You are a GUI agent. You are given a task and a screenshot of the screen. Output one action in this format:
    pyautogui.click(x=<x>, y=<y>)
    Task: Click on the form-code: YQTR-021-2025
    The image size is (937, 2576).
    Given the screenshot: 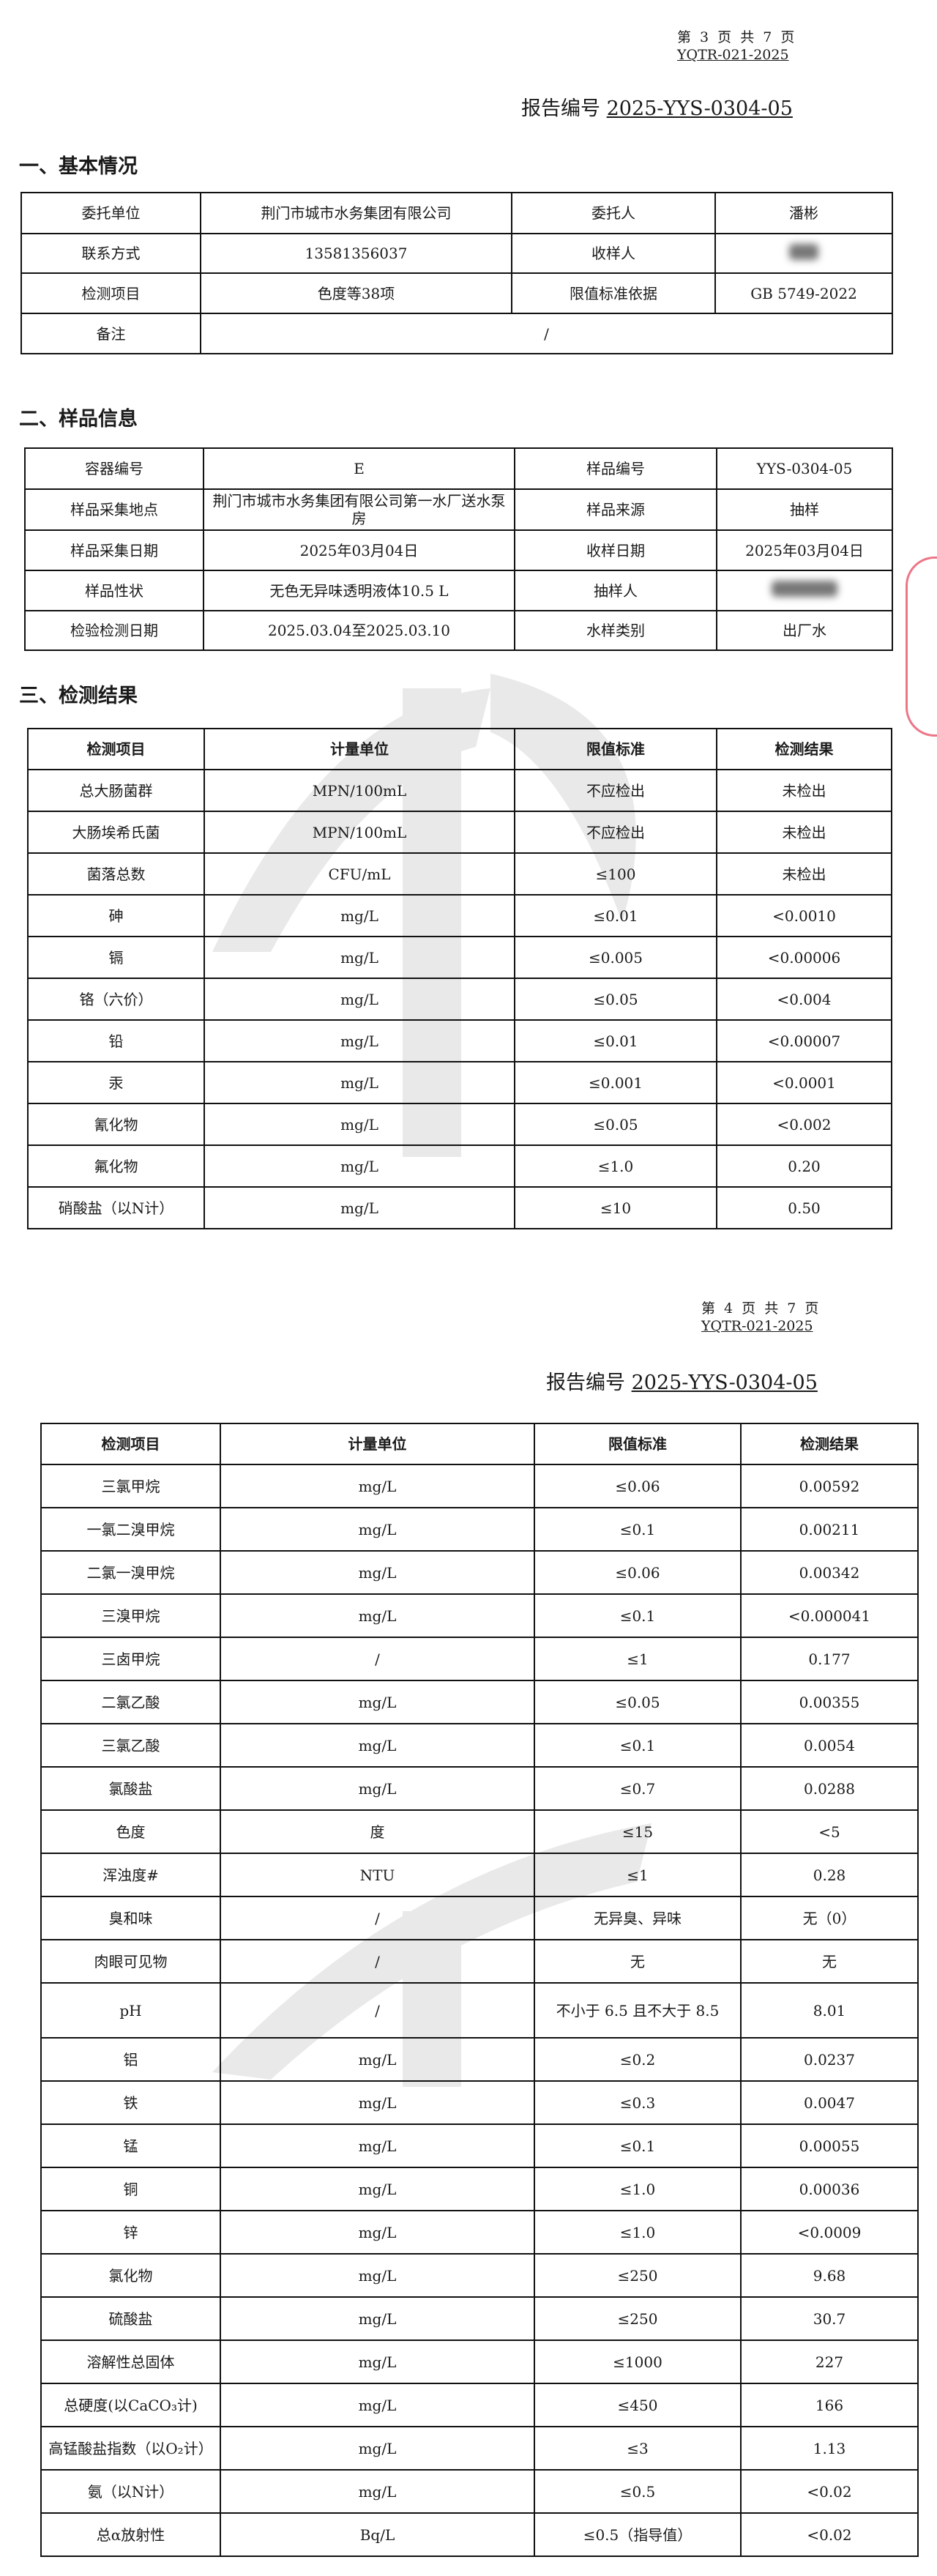 What is the action you would take?
    pyautogui.click(x=733, y=55)
    